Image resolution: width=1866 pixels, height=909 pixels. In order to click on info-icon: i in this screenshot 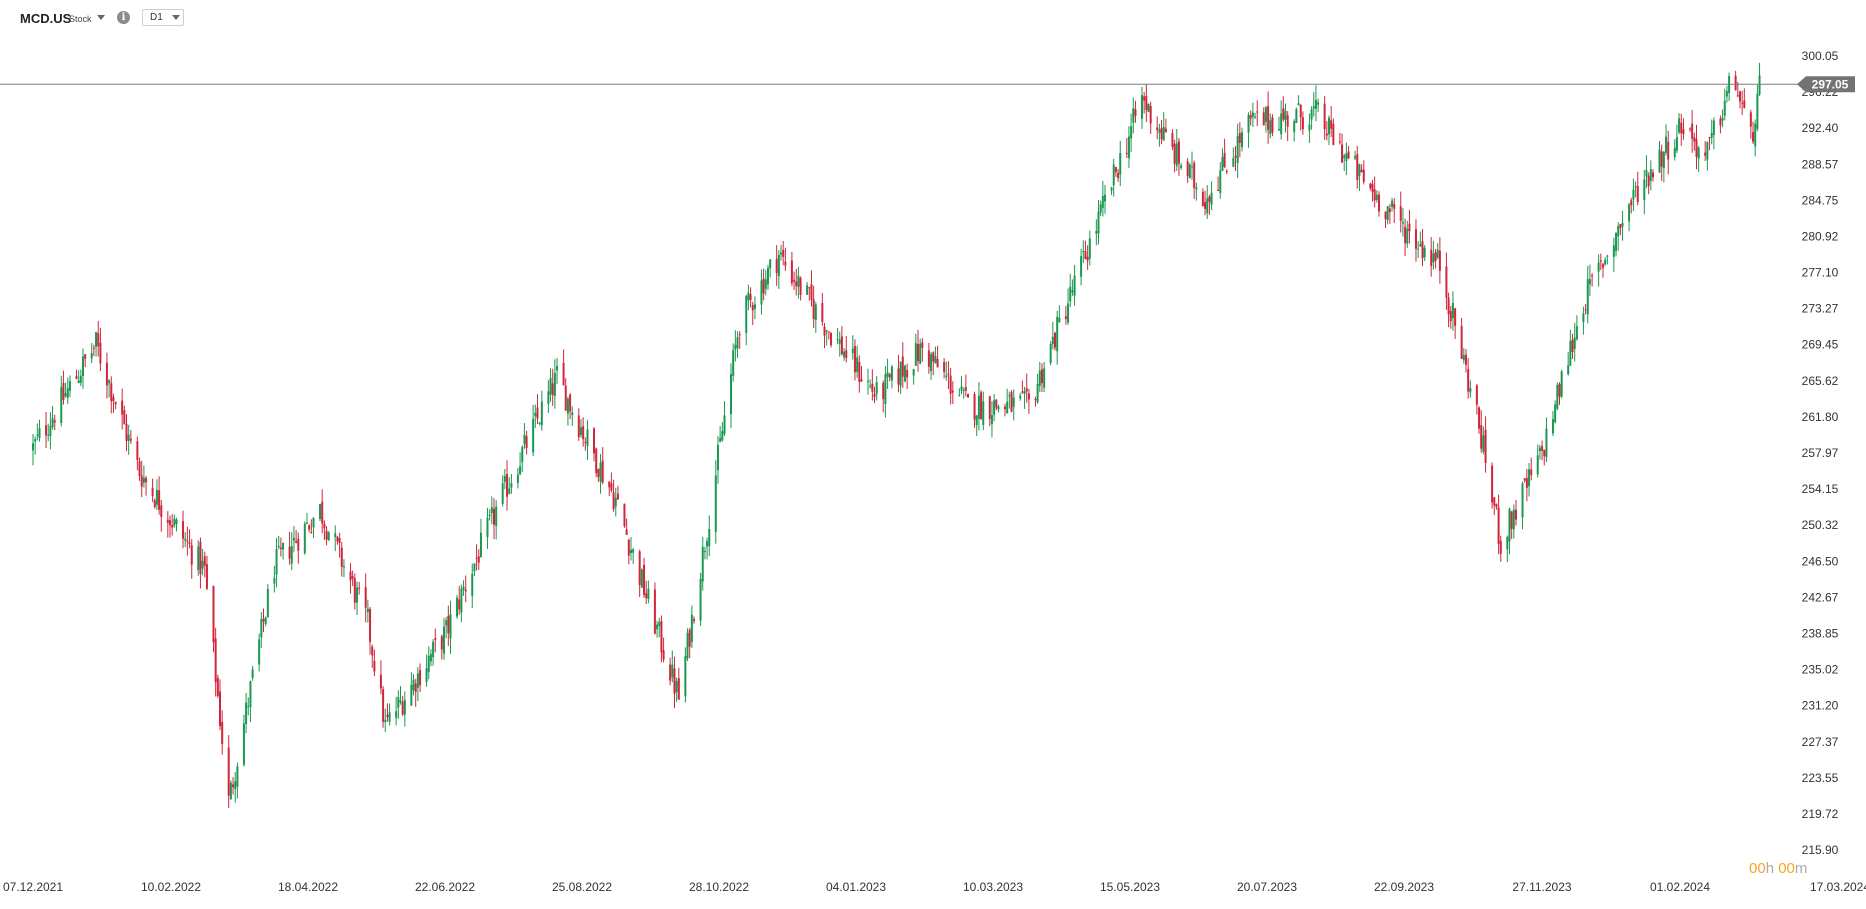, I will do `click(123, 17)`.